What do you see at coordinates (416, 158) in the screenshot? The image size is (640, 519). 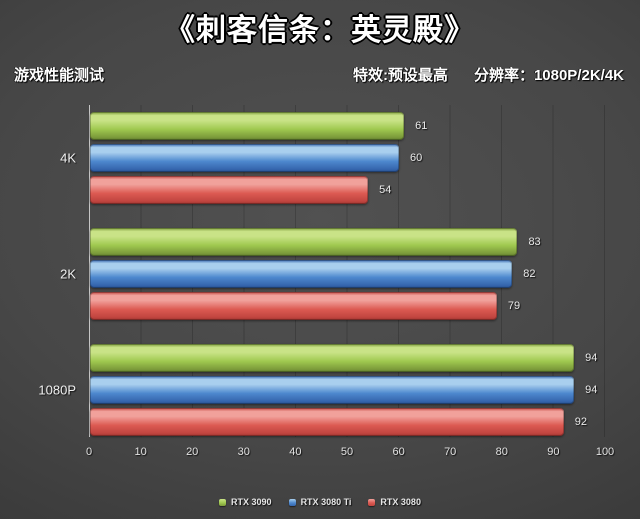 I see `bar-value-rtx-3080-ti-4k: 60` at bounding box center [416, 158].